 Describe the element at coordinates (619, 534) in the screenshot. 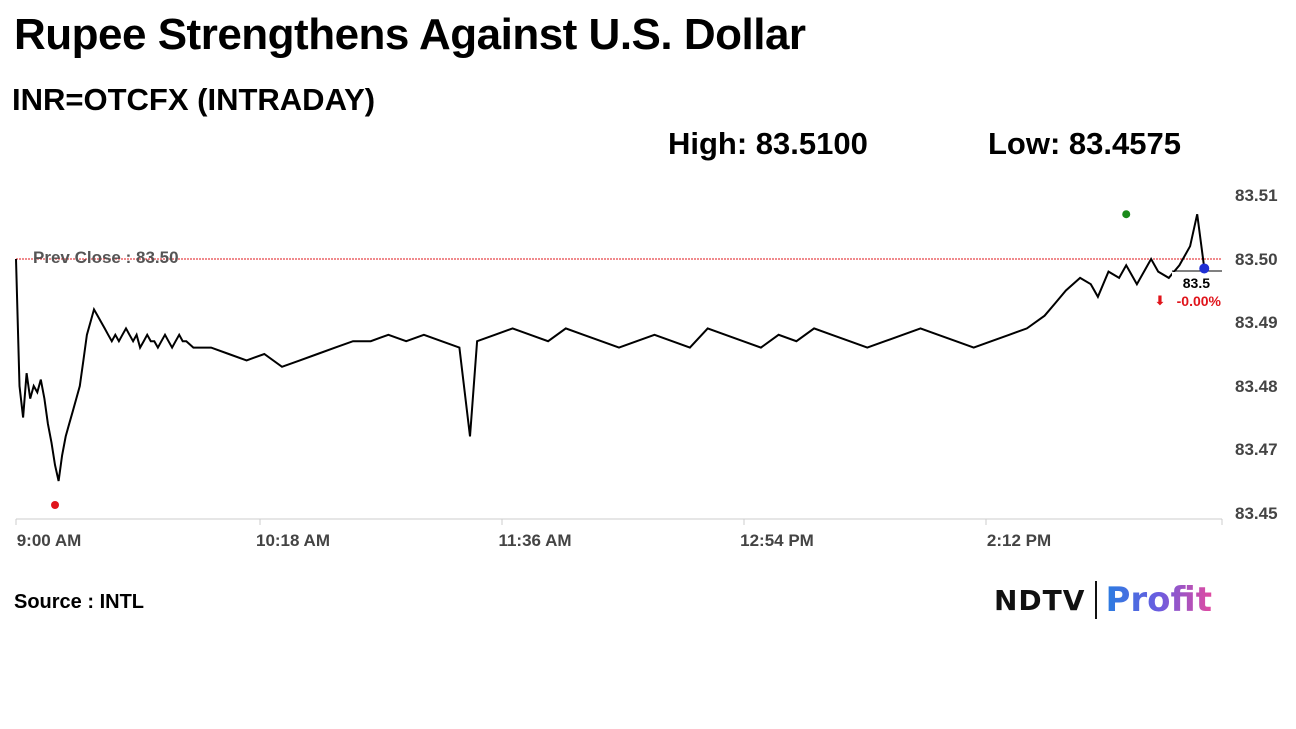

I see `x-axis: 9:00 AM 10:18 AM 11:36 AM 12:54 PM 2:12 PM` at that location.